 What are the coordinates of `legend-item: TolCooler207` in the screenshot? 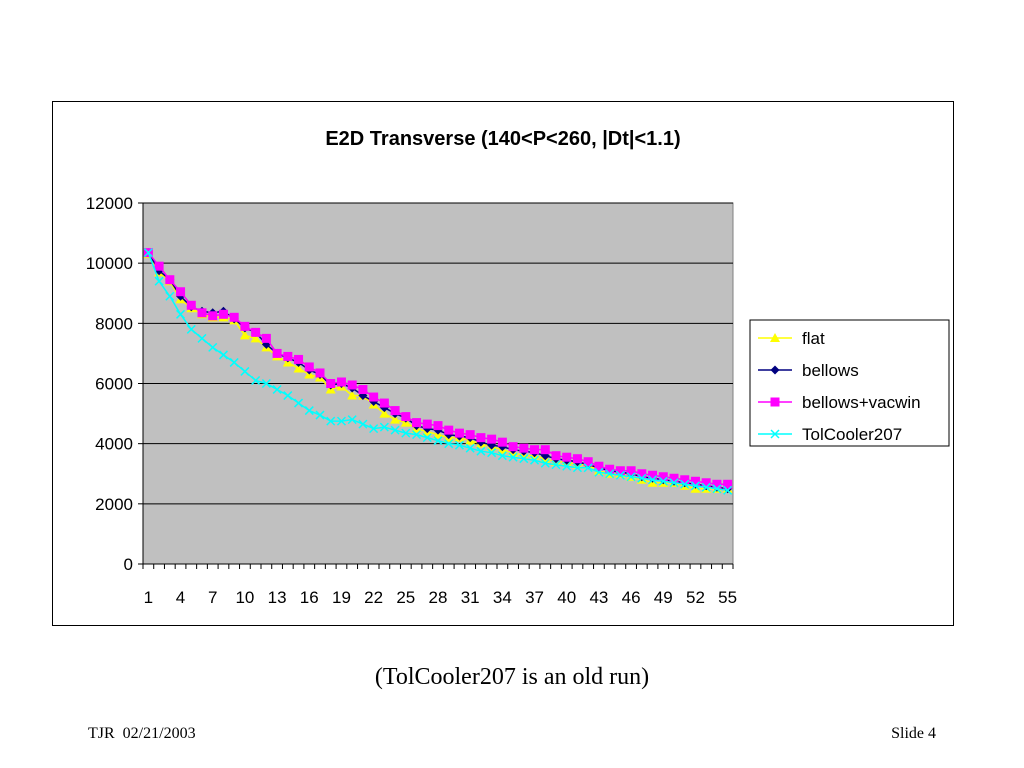 It's located at (830, 434).